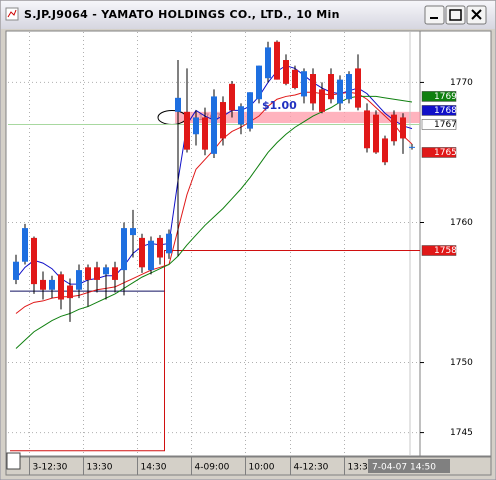 The width and height of the screenshot is (496, 480). What do you see at coordinates (434, 15) in the screenshot?
I see `minimize-button` at bounding box center [434, 15].